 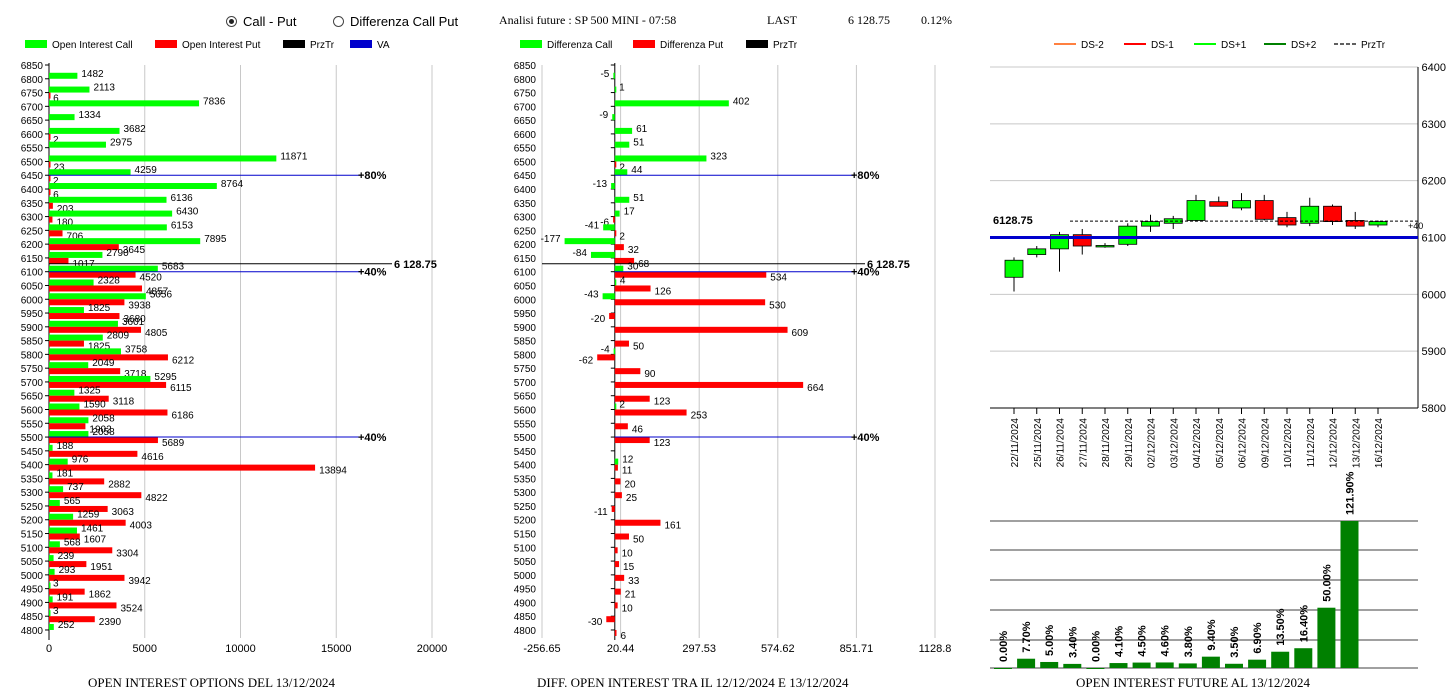 What do you see at coordinates (778, 649) in the screenshot?
I see `diff-x-tick-label: 574.62` at bounding box center [778, 649].